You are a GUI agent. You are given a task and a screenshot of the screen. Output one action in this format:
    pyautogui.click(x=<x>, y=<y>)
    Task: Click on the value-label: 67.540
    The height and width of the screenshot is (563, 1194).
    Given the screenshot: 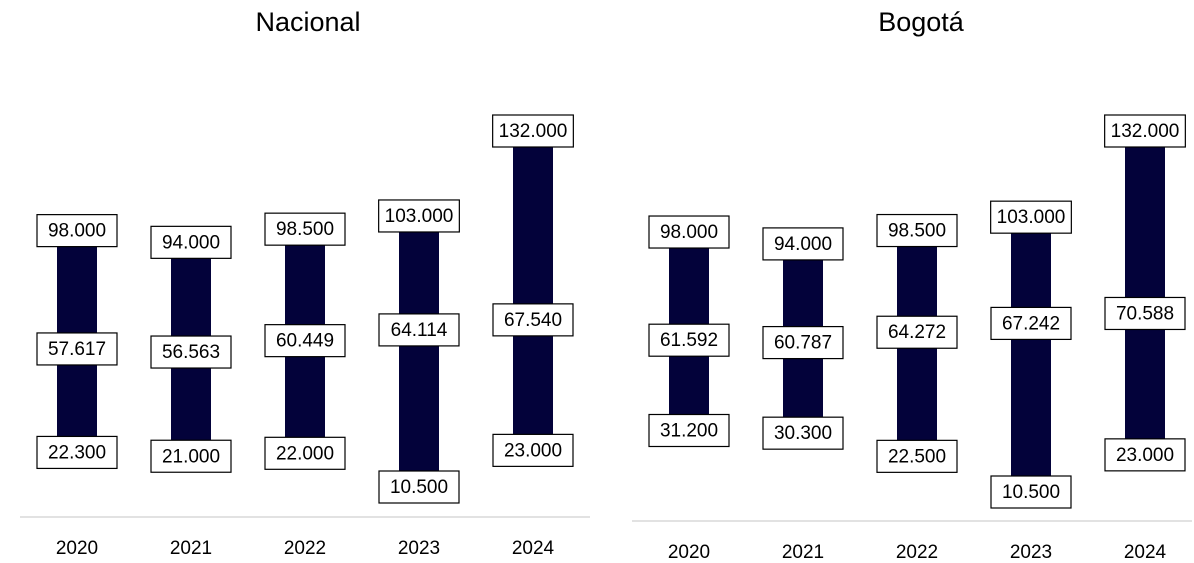 What is the action you would take?
    pyautogui.click(x=533, y=320)
    